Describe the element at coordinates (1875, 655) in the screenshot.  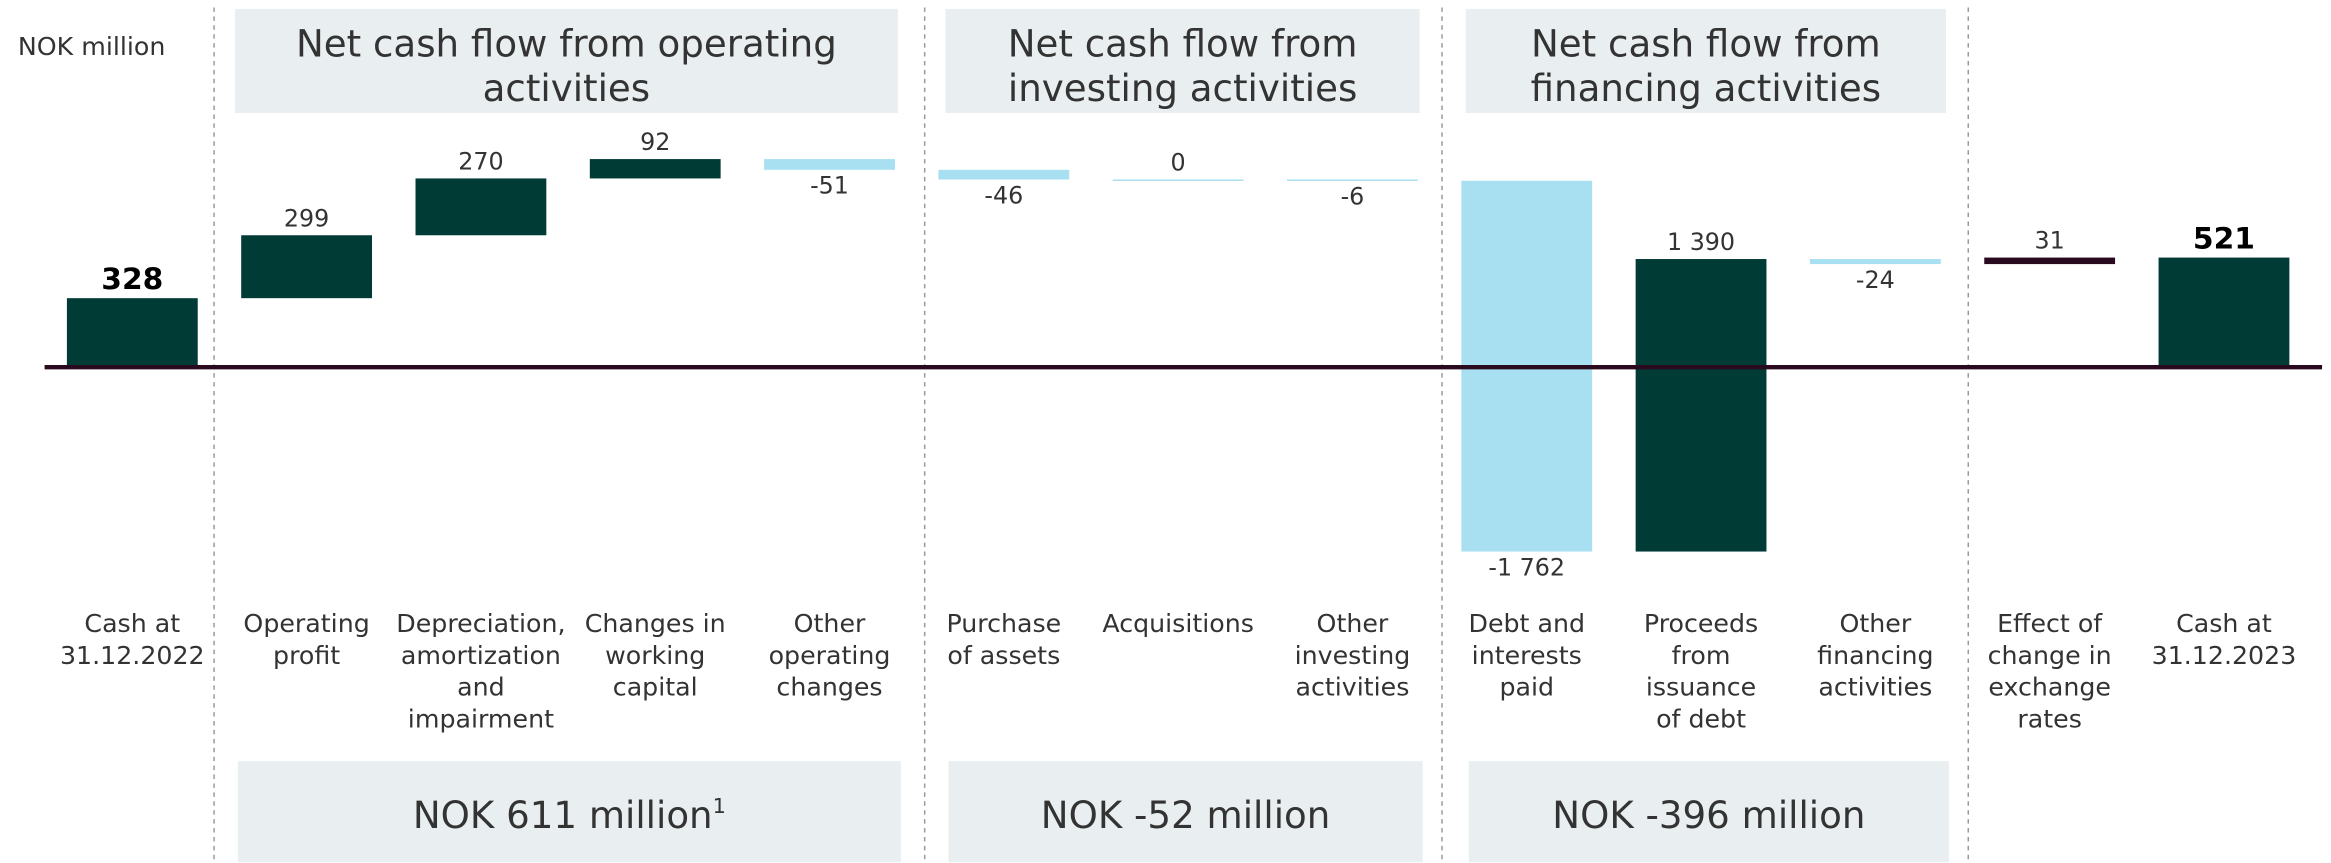
I see `category-label: Other financing activities` at that location.